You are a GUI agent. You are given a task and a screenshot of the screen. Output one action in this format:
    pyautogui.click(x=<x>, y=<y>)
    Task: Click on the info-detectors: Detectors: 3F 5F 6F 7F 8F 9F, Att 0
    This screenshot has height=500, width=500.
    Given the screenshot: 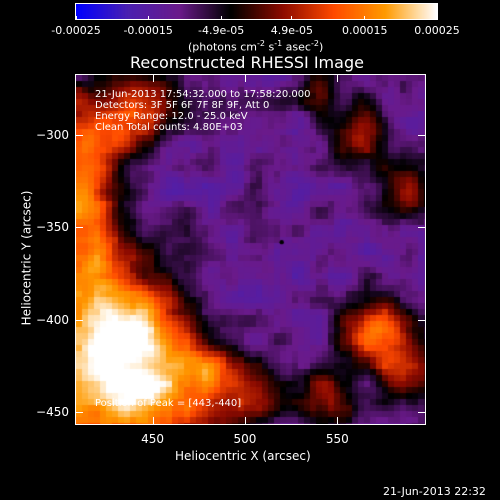 What is the action you would take?
    pyautogui.click(x=182, y=105)
    